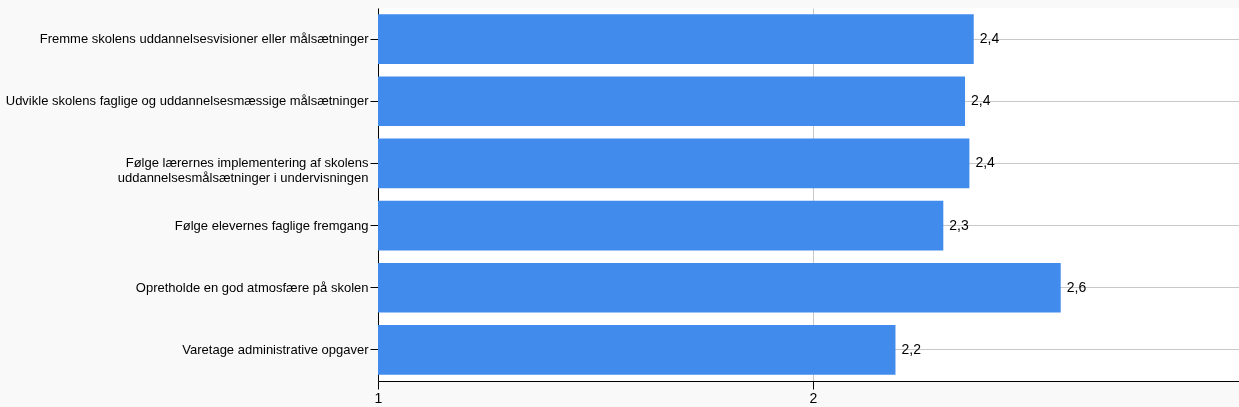  I want to click on data-label: 2,6, so click(1076, 286).